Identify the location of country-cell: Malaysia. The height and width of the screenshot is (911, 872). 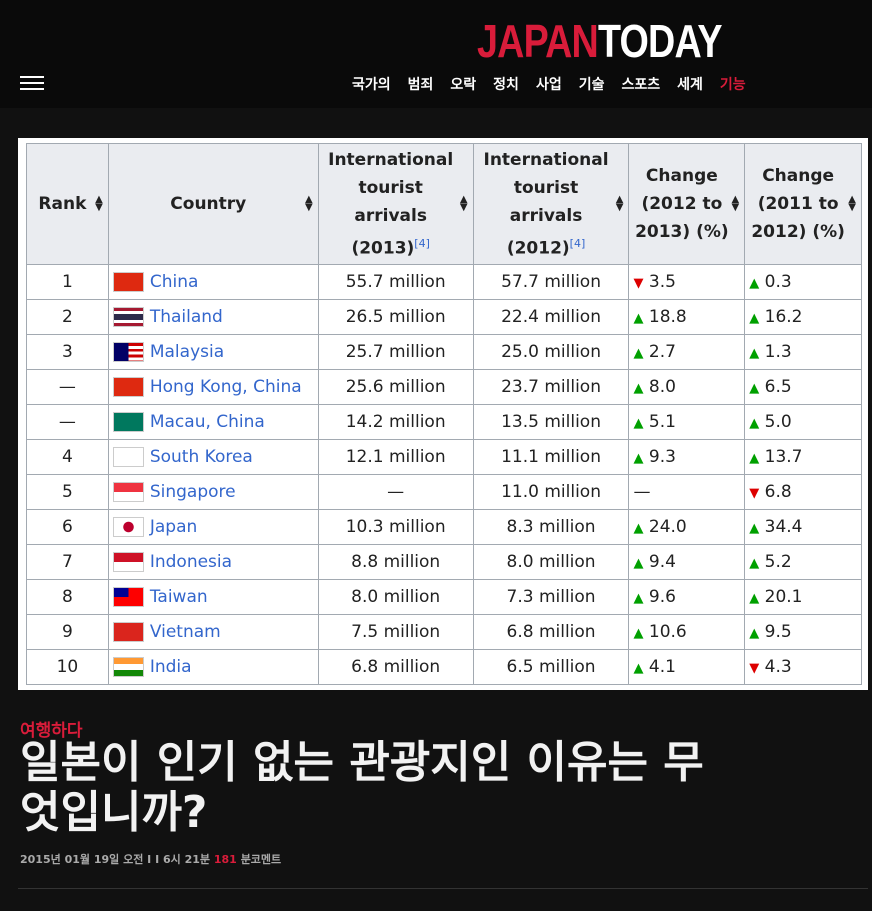
(213, 352).